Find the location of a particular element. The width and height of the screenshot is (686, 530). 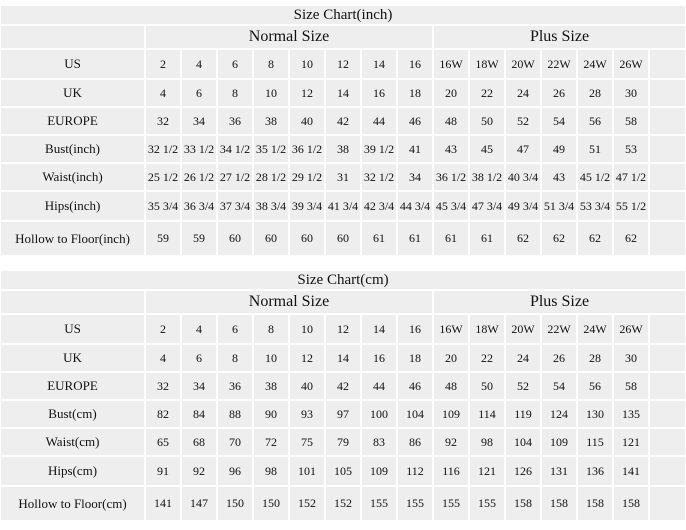

size-cell: 105 is located at coordinates (343, 471).